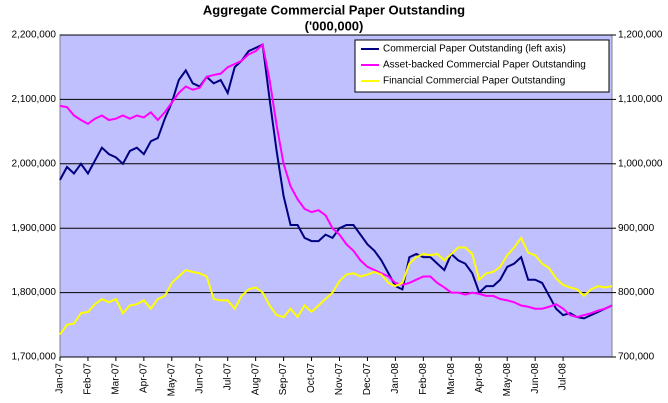  What do you see at coordinates (34, 99) in the screenshot?
I see `y-tick-label: 2,100,000` at bounding box center [34, 99].